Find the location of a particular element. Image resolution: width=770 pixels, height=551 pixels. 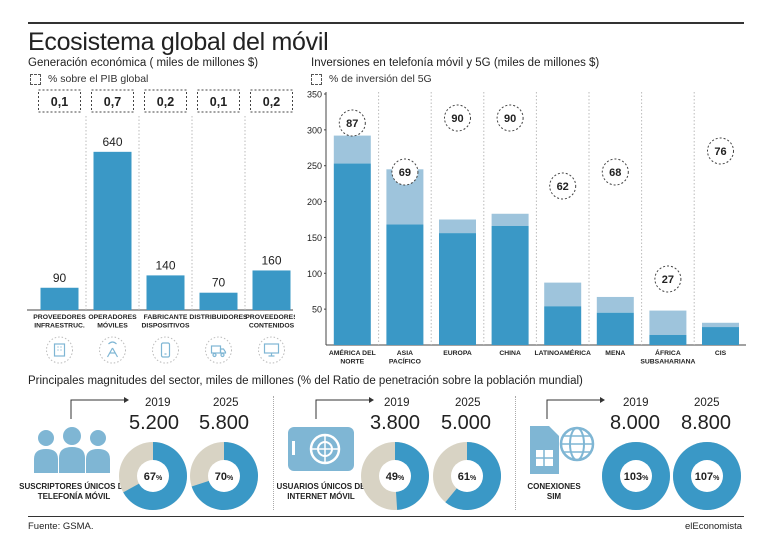

group3-value-2025: 8.800 is located at coordinates (706, 423).